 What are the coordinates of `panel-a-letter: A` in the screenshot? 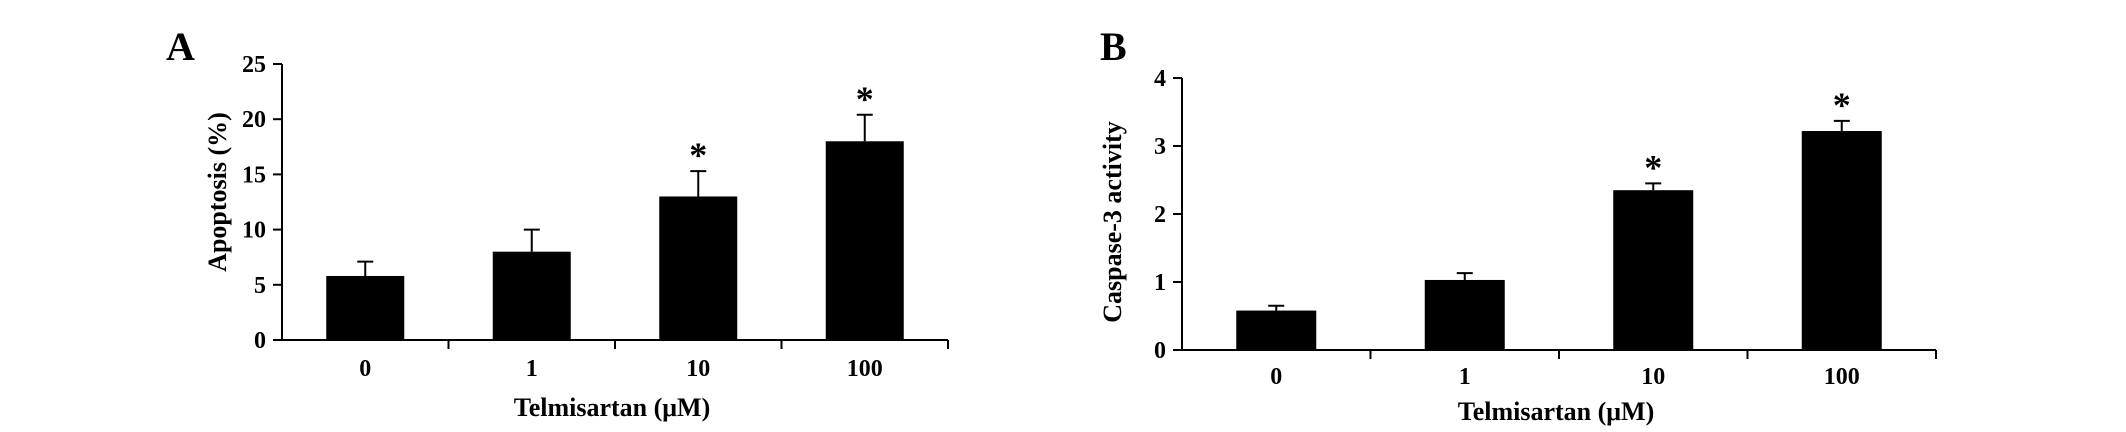 It's located at (180, 46).